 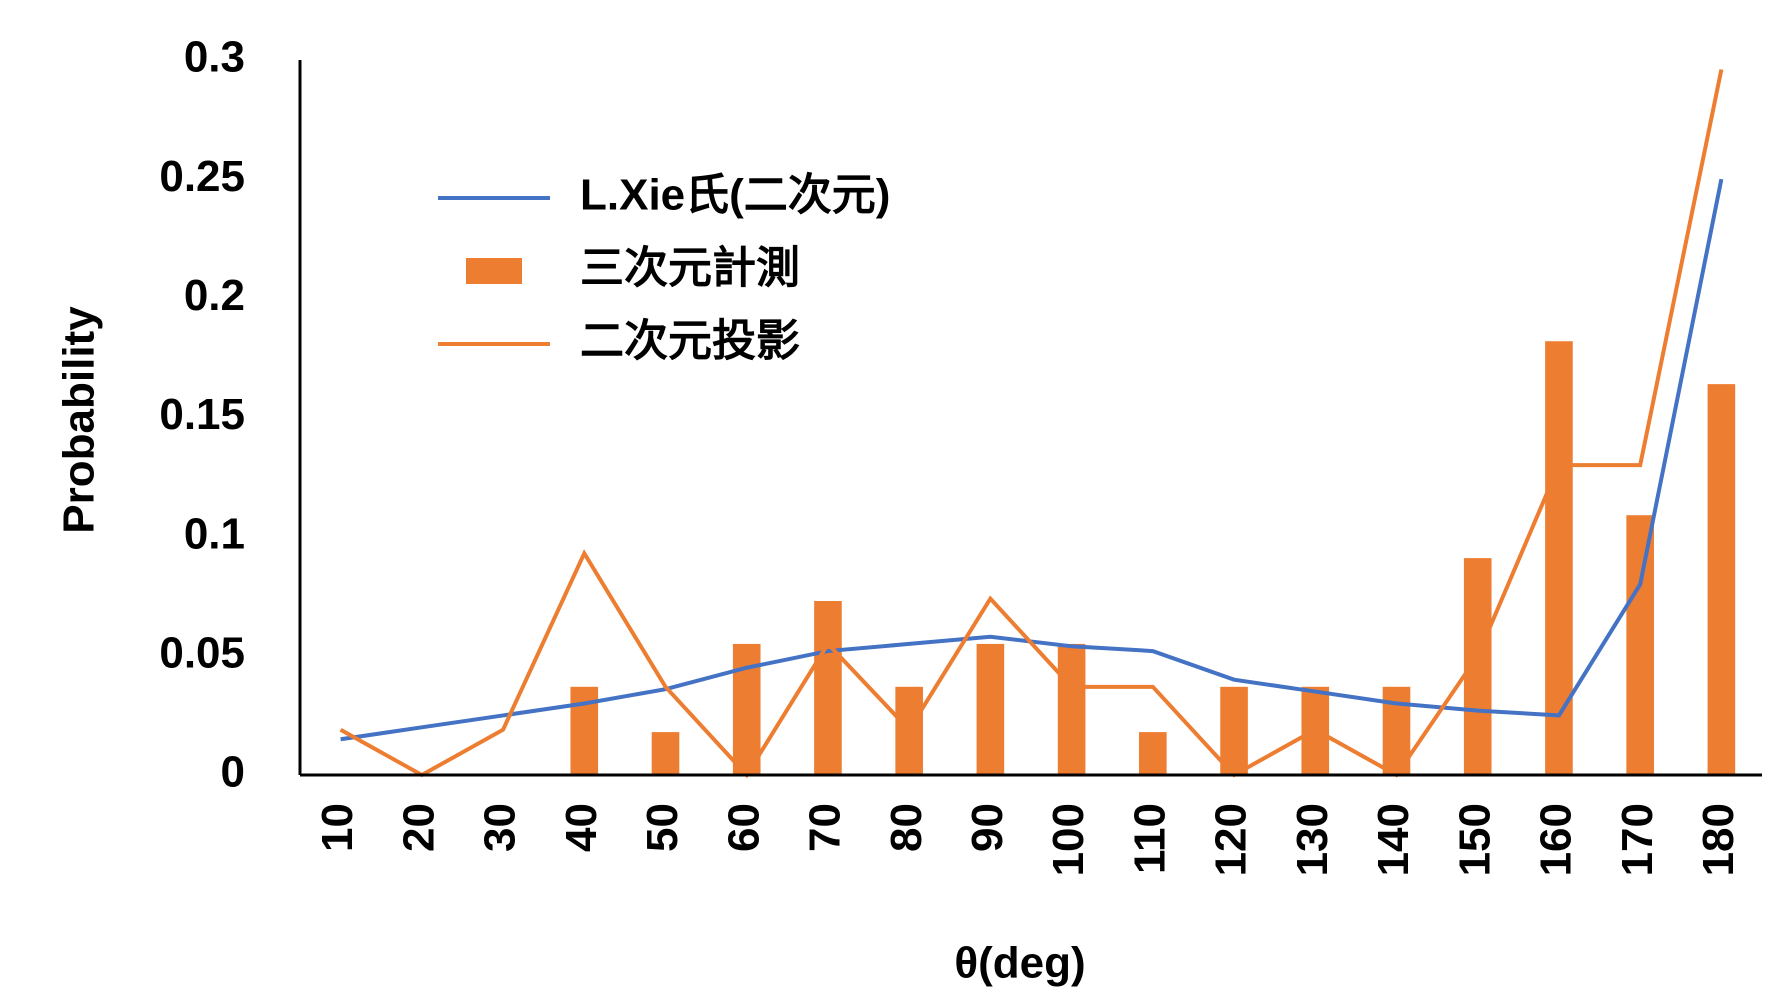 I want to click on x-tick-label: 120, so click(x=1231, y=839).